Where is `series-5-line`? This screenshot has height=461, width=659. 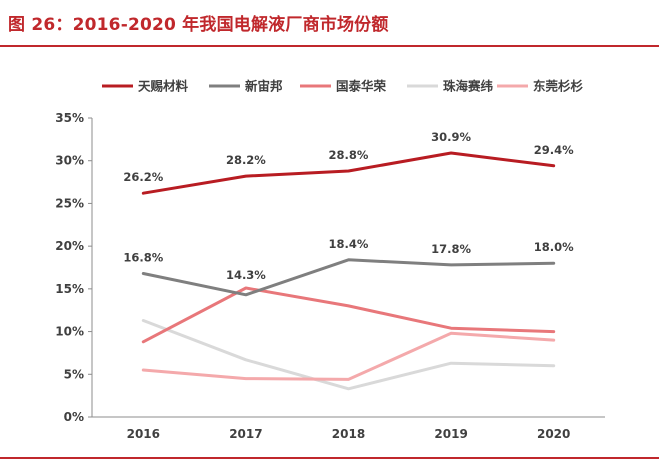
series-5-line is located at coordinates (348, 356).